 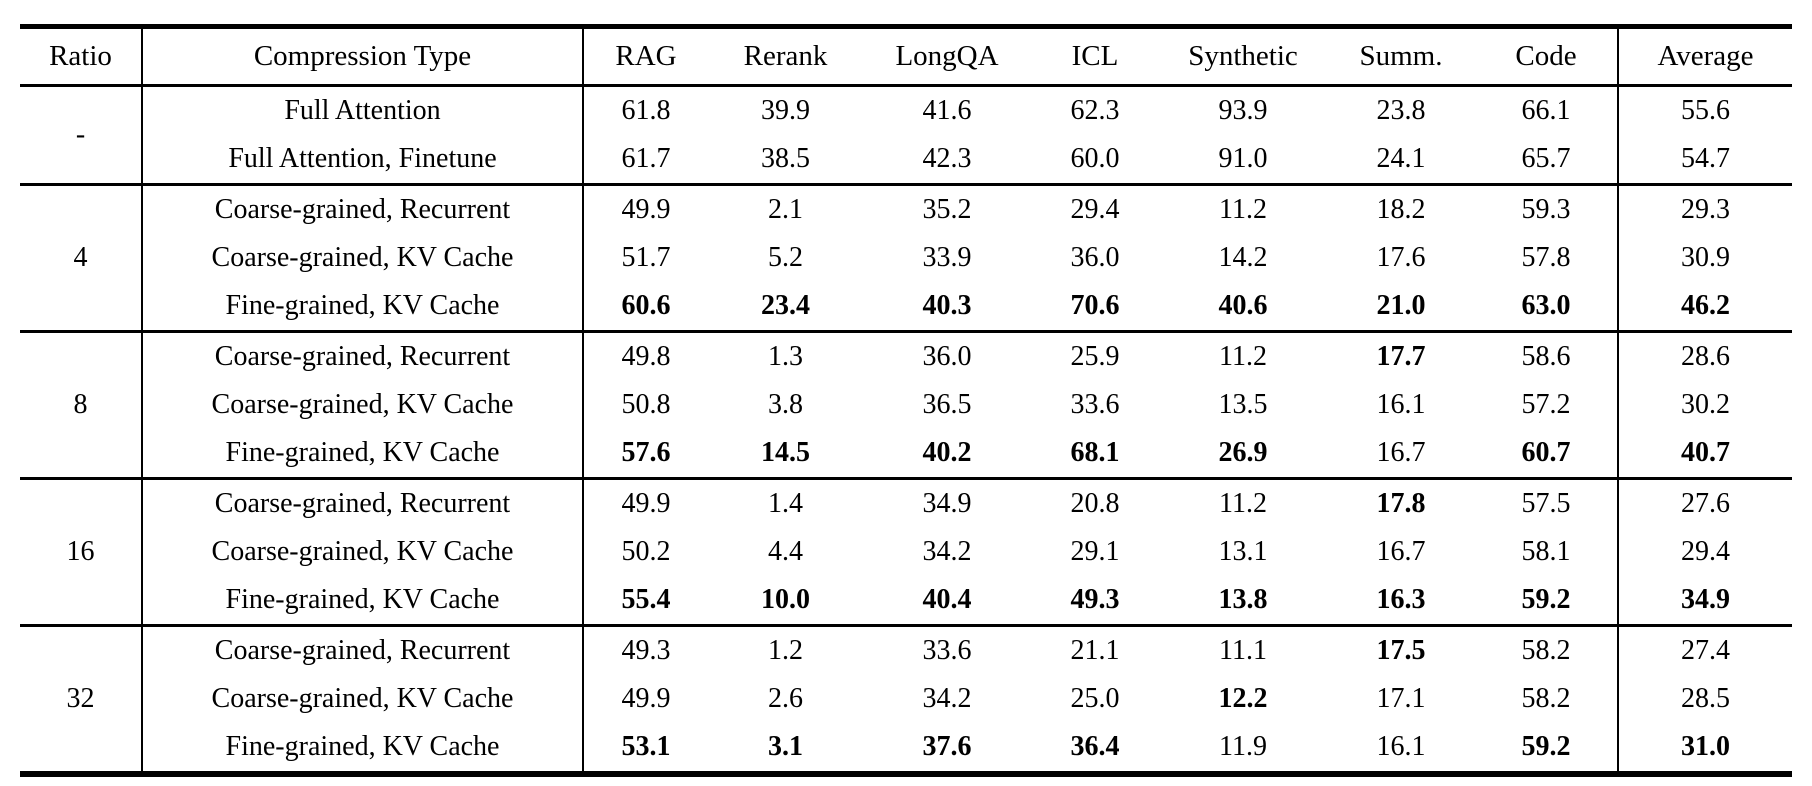 I want to click on metric-cell-rag: 60.6, so click(x=646, y=305).